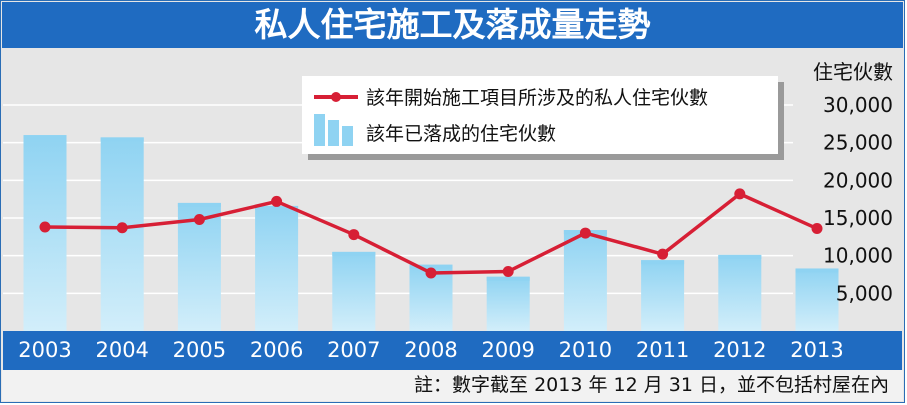  I want to click on x-tick-label: 2003, so click(44, 350).